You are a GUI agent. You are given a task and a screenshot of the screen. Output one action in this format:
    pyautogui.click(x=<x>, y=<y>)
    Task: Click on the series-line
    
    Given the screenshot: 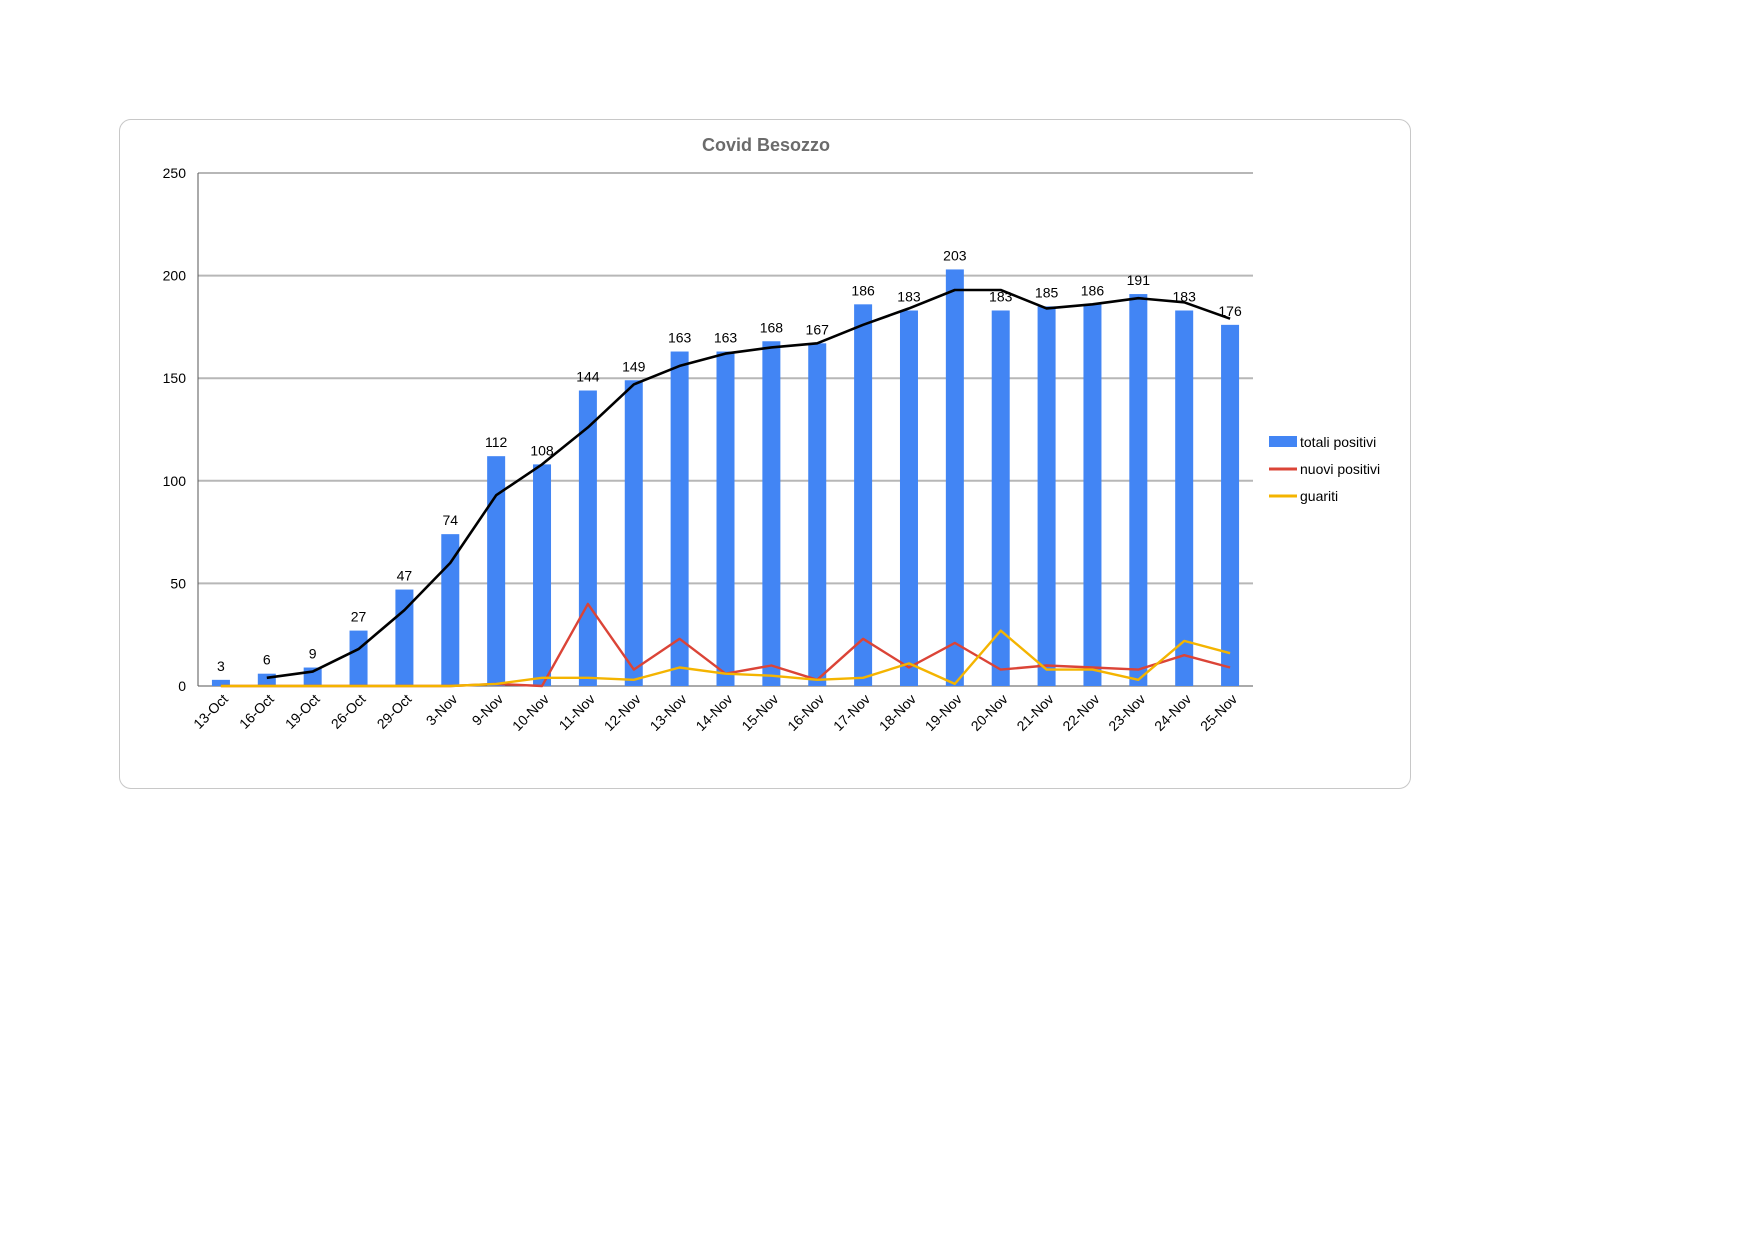 What is the action you would take?
    pyautogui.click(x=725, y=658)
    